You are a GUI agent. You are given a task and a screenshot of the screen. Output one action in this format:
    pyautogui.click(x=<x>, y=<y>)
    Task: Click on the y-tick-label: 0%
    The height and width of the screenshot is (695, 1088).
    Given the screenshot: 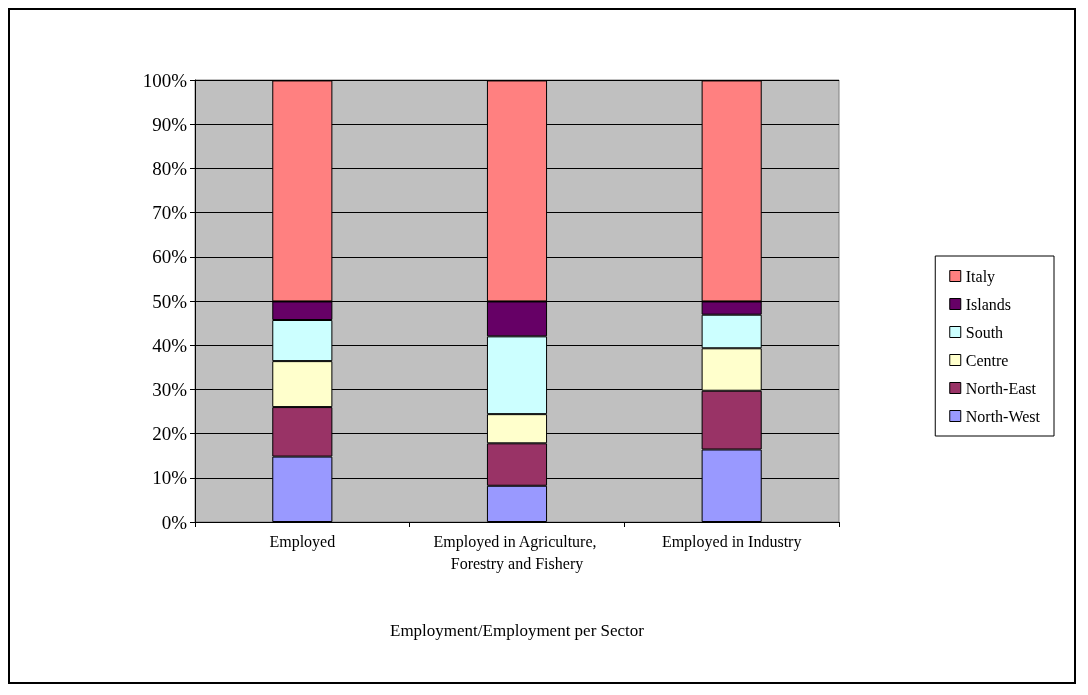 What is the action you would take?
    pyautogui.click(x=174, y=522)
    